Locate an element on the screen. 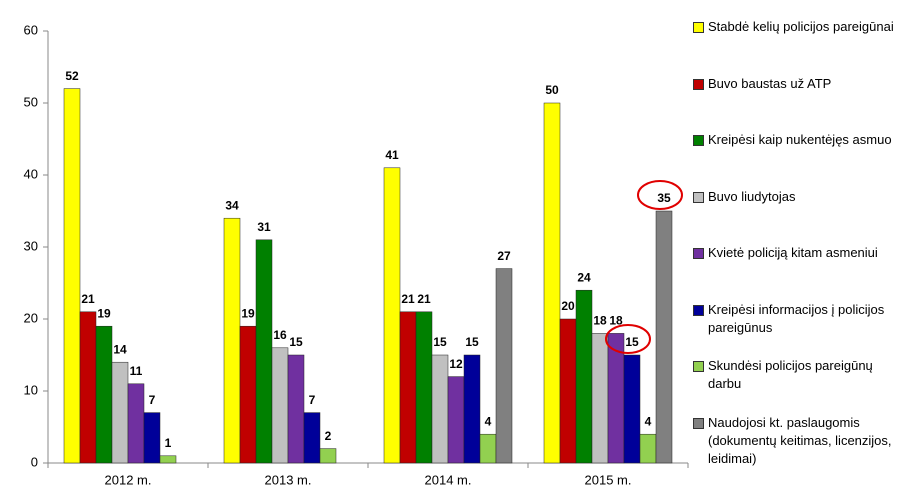 The image size is (909, 495). value-label: 1 is located at coordinates (168, 443).